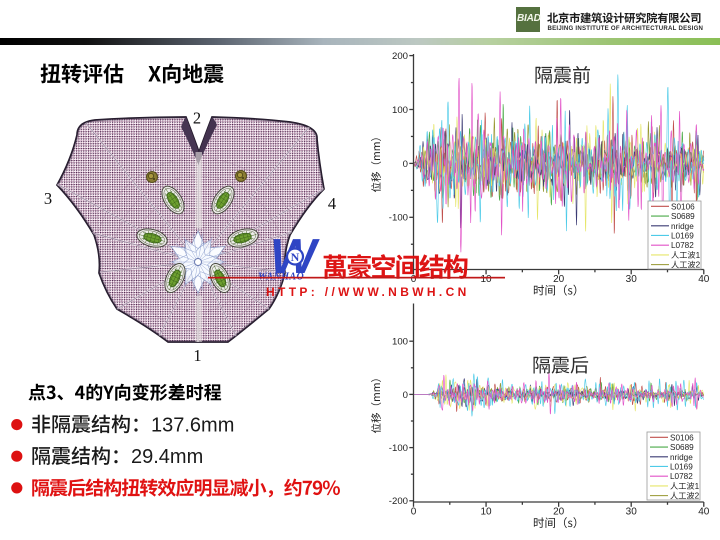 This screenshot has height=540, width=720. Describe the element at coordinates (368, 292) in the screenshot. I see `svg-text: HTTP: //WWW.NBWH.CN` at that location.